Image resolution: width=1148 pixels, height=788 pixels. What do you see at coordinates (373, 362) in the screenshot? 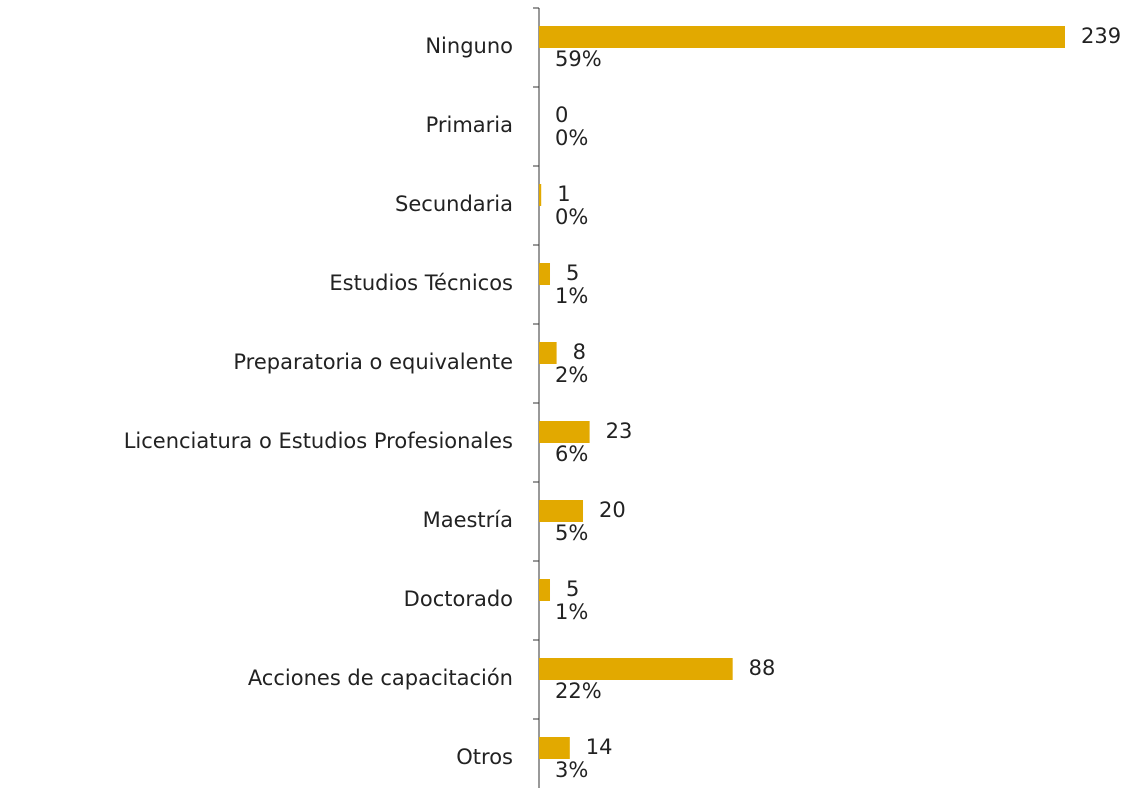
I see `category-label: Preparatoria o equivalente` at bounding box center [373, 362].